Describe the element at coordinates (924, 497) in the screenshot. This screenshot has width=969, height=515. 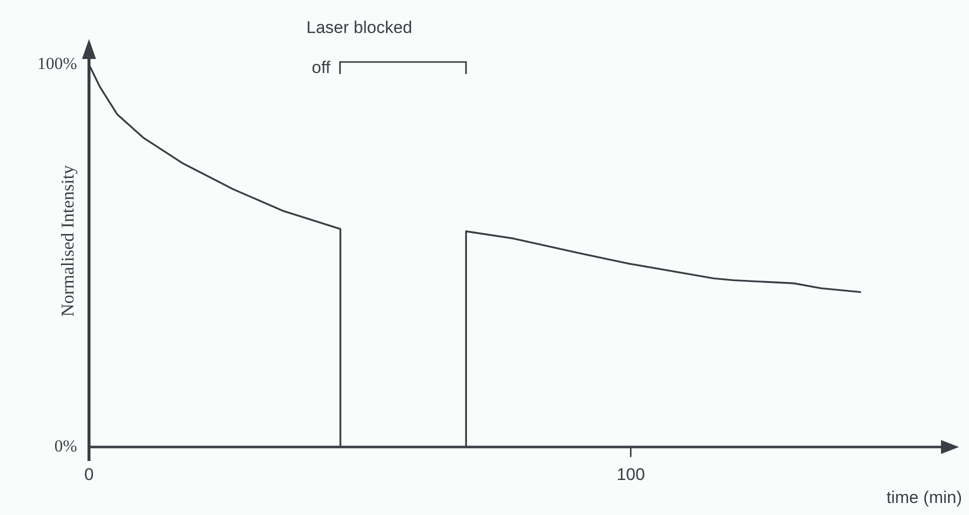
I see `x-axis-title: time (min)` at that location.